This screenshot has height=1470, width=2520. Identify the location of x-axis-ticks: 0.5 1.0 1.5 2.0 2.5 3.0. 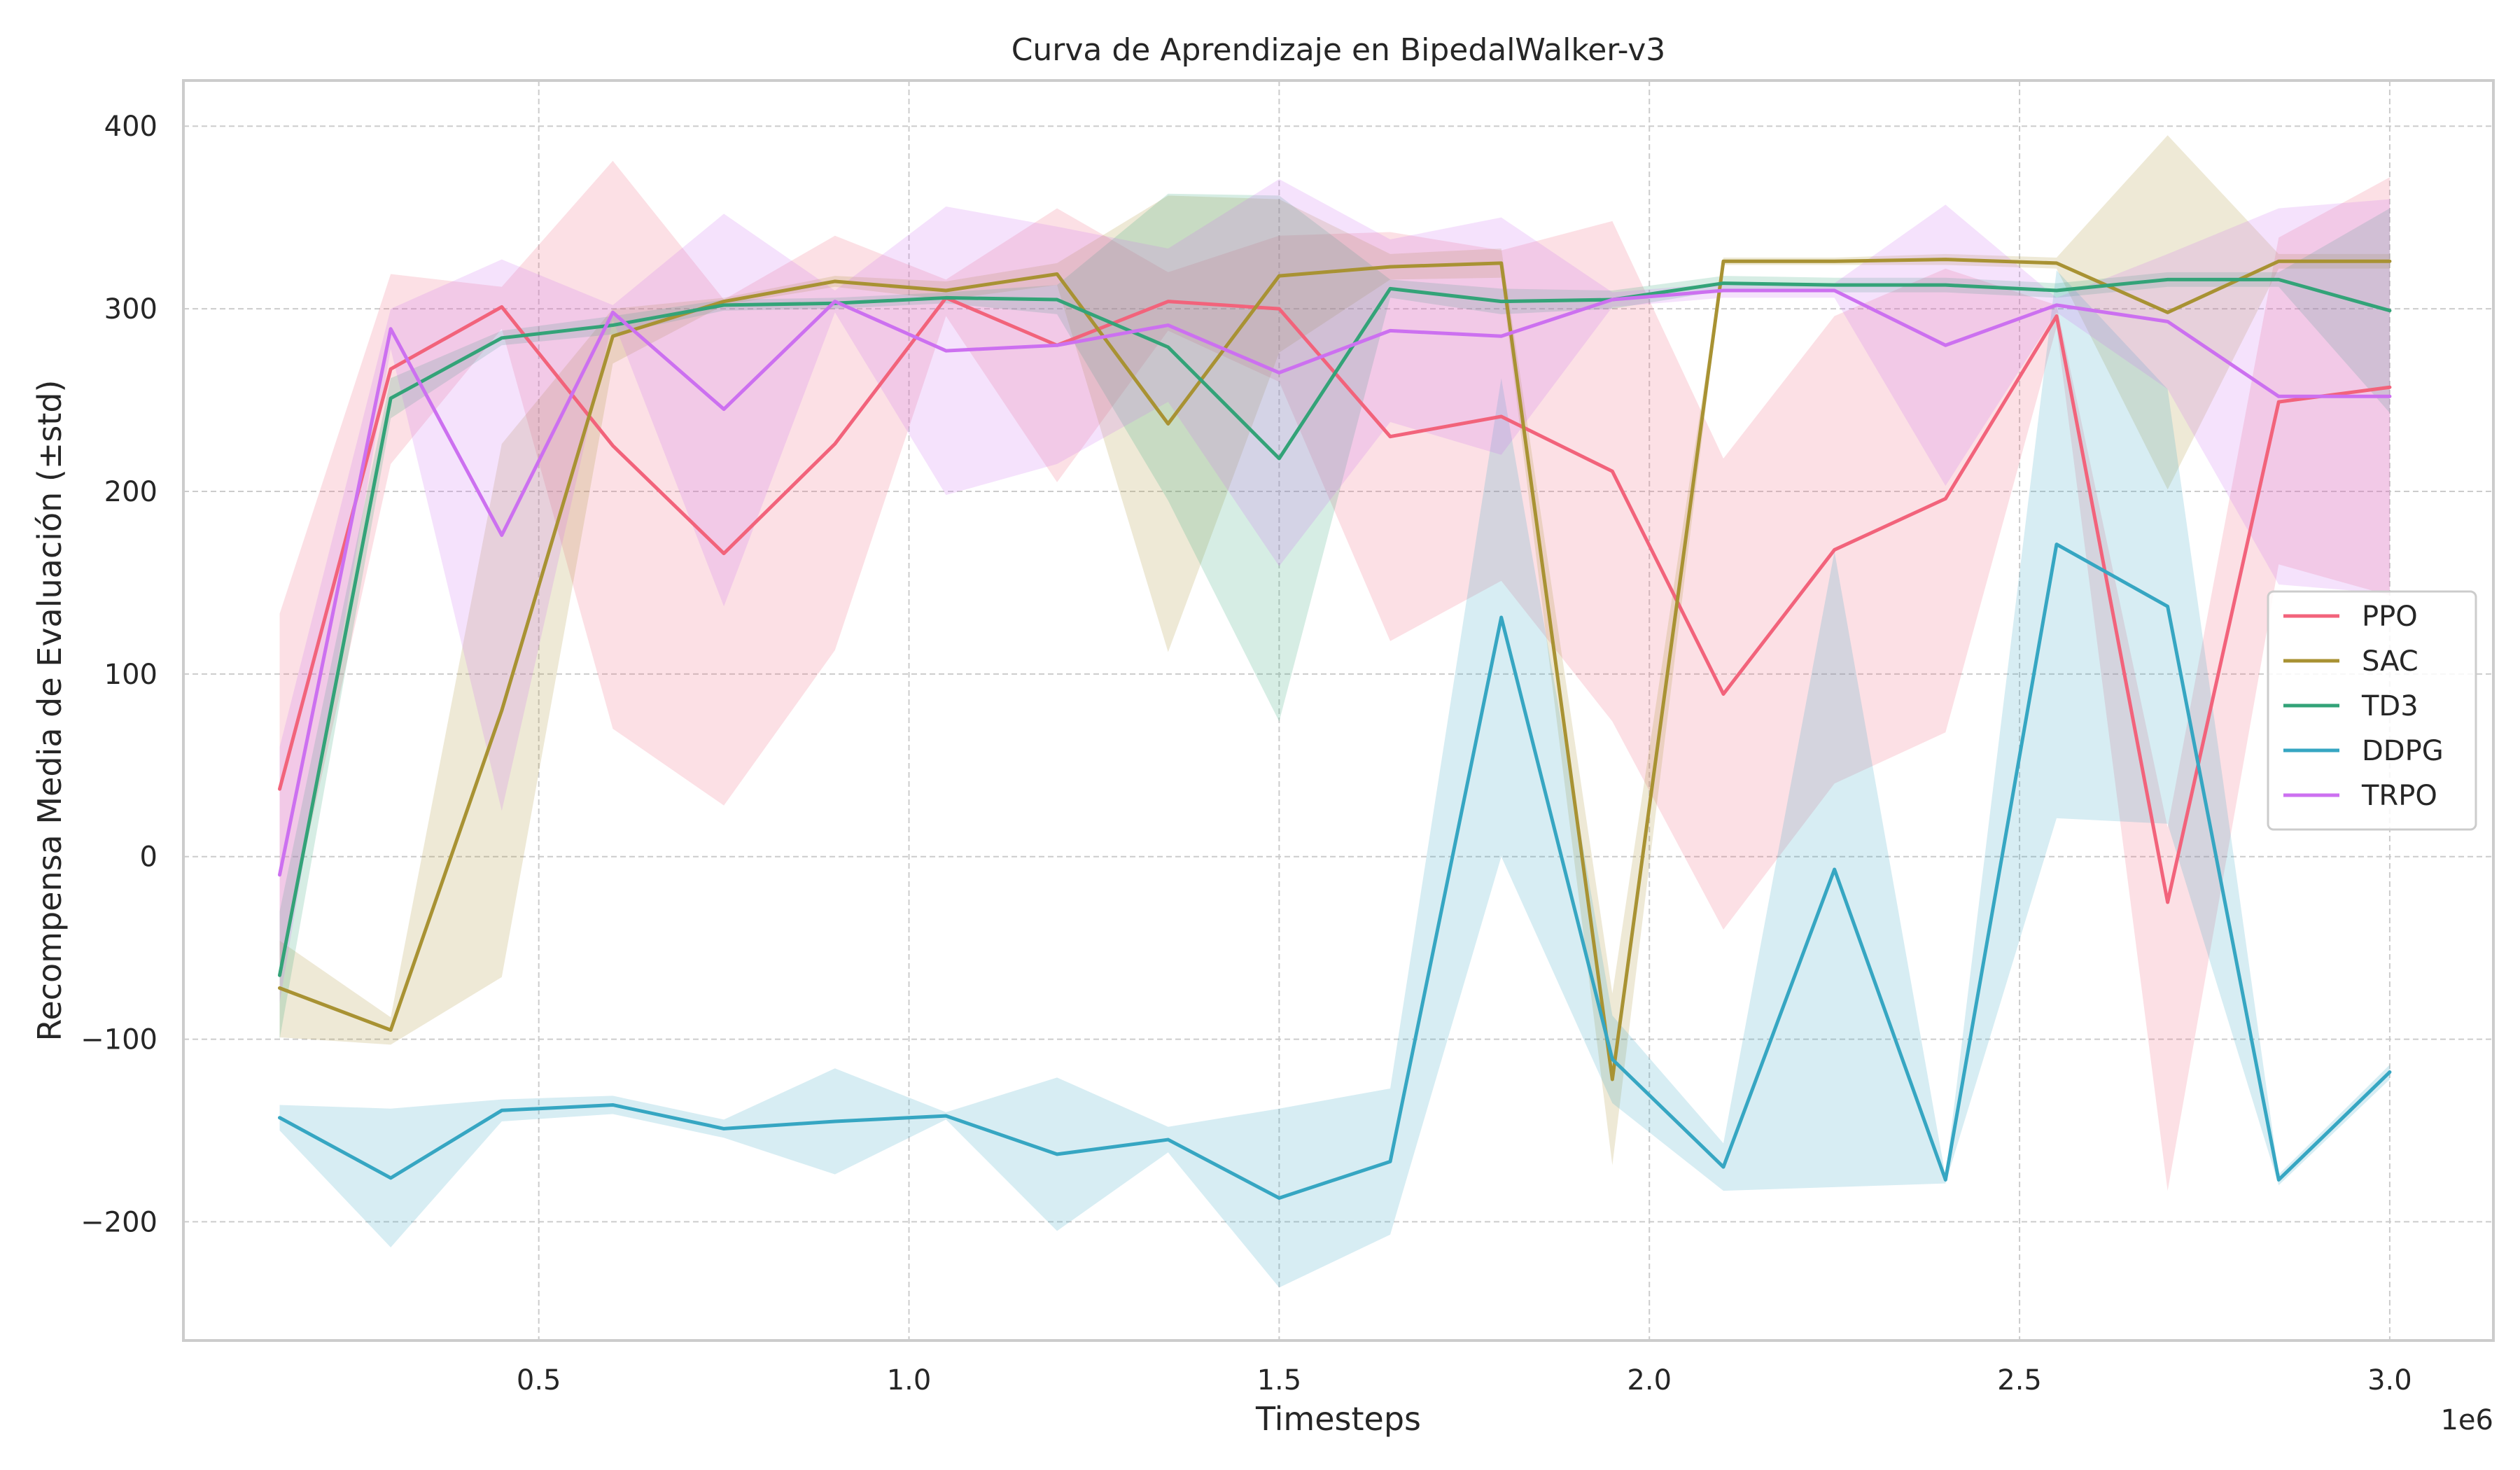
(1464, 1380).